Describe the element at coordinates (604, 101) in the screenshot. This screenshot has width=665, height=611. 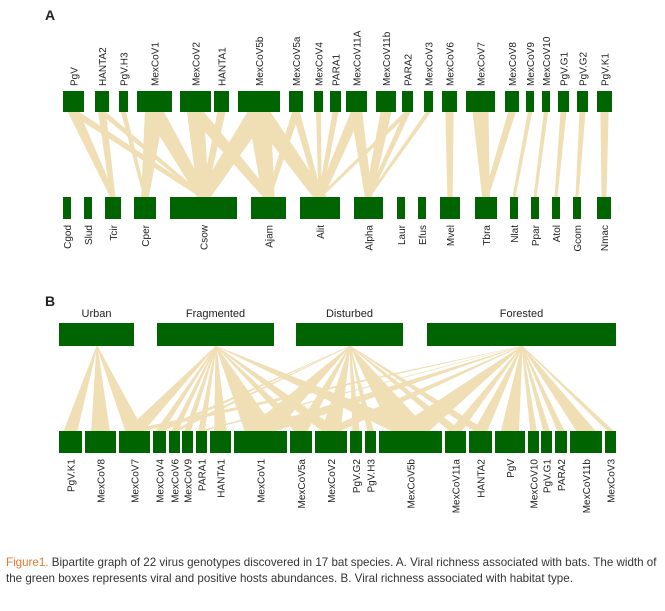
I see `virus-box-pgv-k1` at that location.